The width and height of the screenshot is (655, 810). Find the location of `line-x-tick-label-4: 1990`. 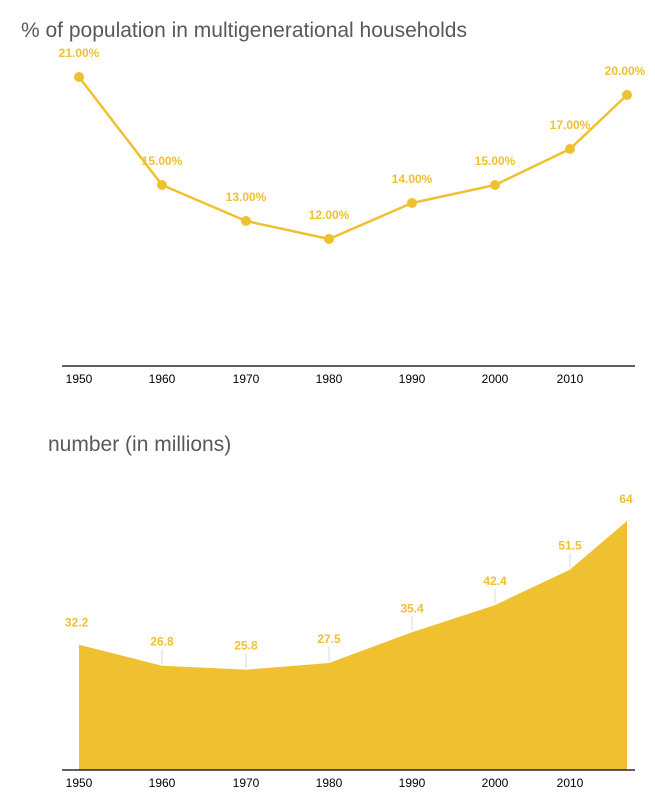

line-x-tick-label-4: 1990 is located at coordinates (412, 379).